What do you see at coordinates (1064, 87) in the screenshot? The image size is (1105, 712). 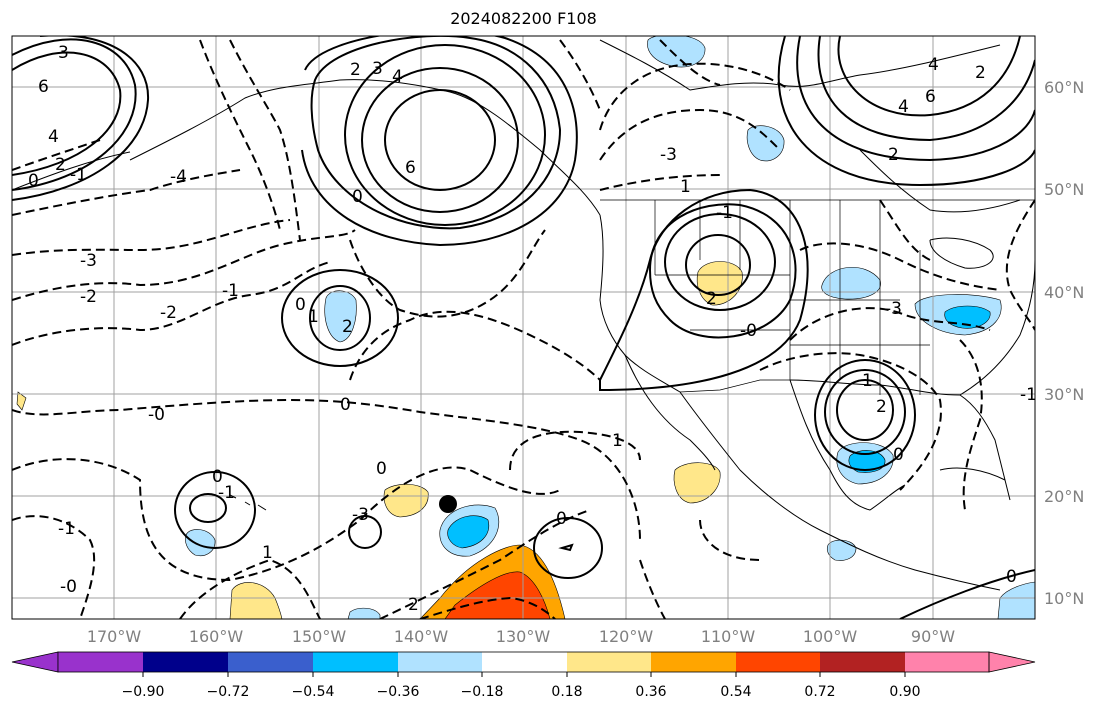 I see `lat-label-60n: 60°N` at bounding box center [1064, 87].